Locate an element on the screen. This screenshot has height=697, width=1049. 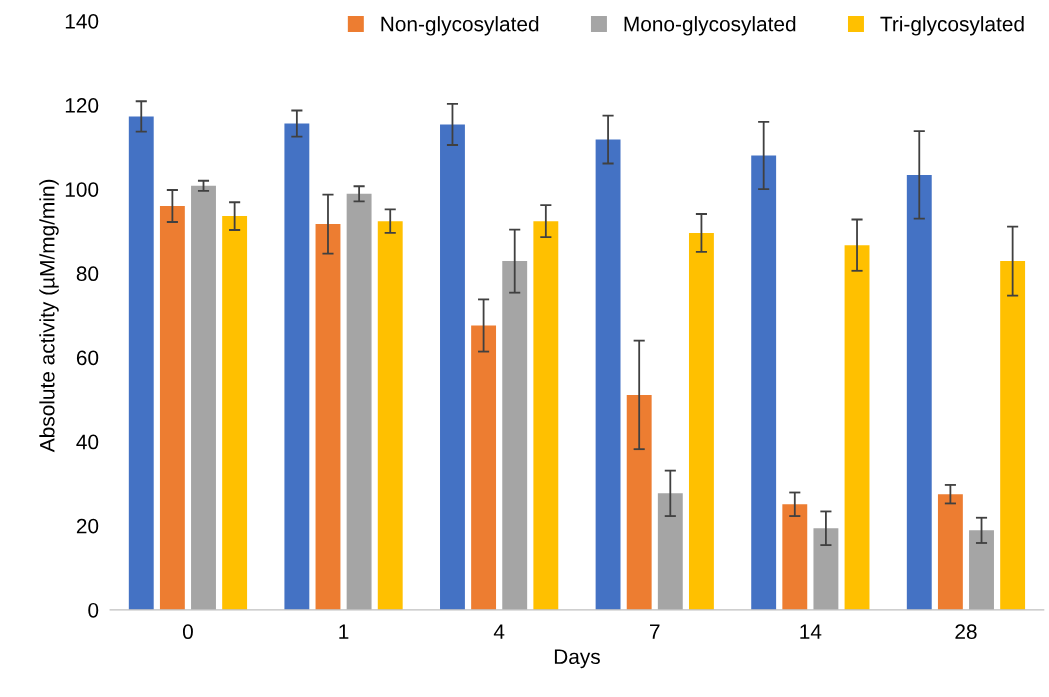
y-tick-label: 60 is located at coordinates (87, 358).